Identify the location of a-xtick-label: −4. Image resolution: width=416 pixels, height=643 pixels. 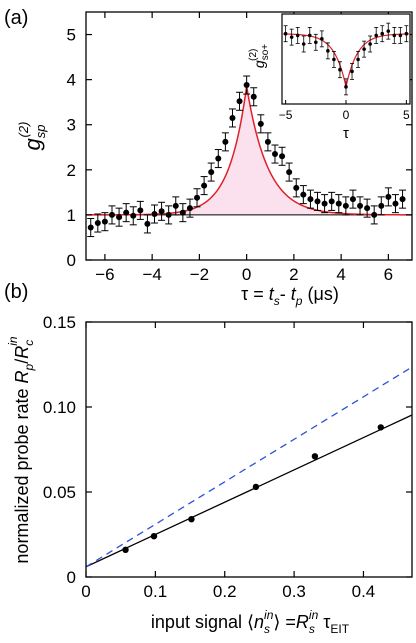
(151, 274).